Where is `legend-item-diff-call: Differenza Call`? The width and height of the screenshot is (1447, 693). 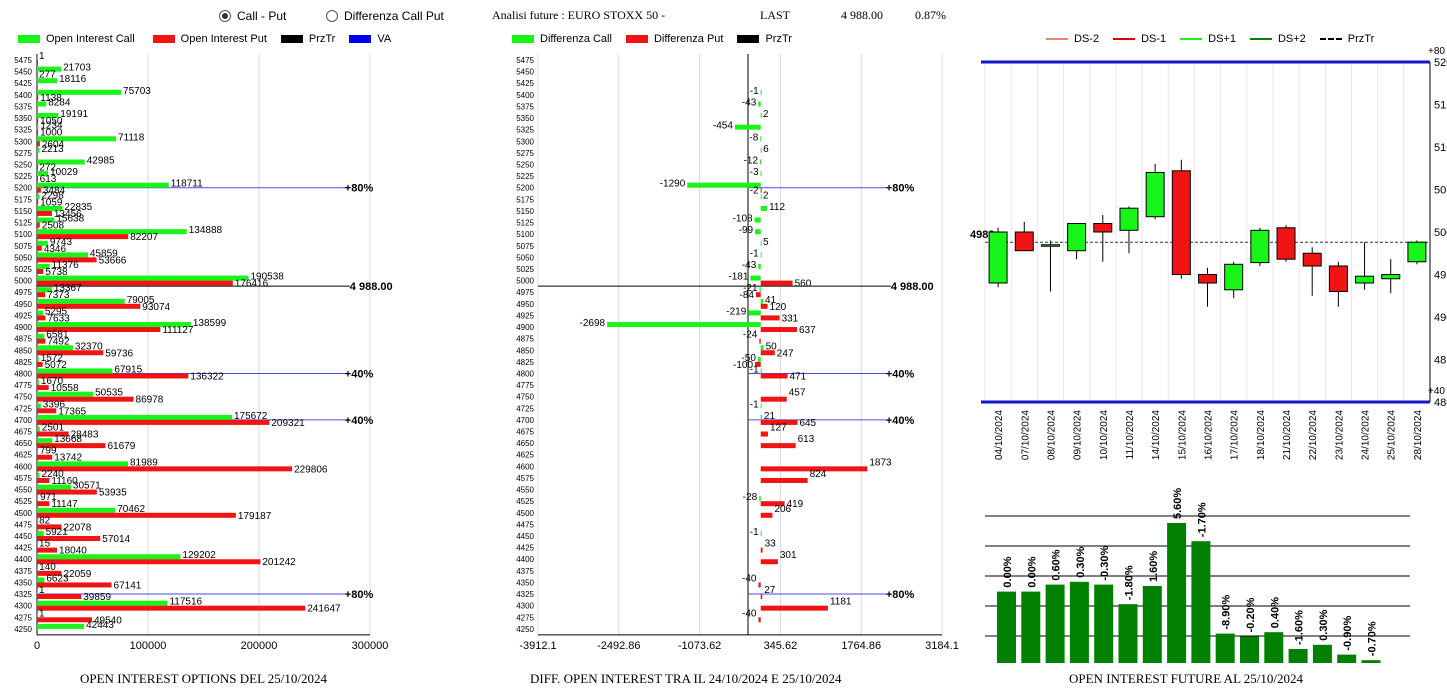
legend-item-diff-call: Differenza Call is located at coordinates (562, 39).